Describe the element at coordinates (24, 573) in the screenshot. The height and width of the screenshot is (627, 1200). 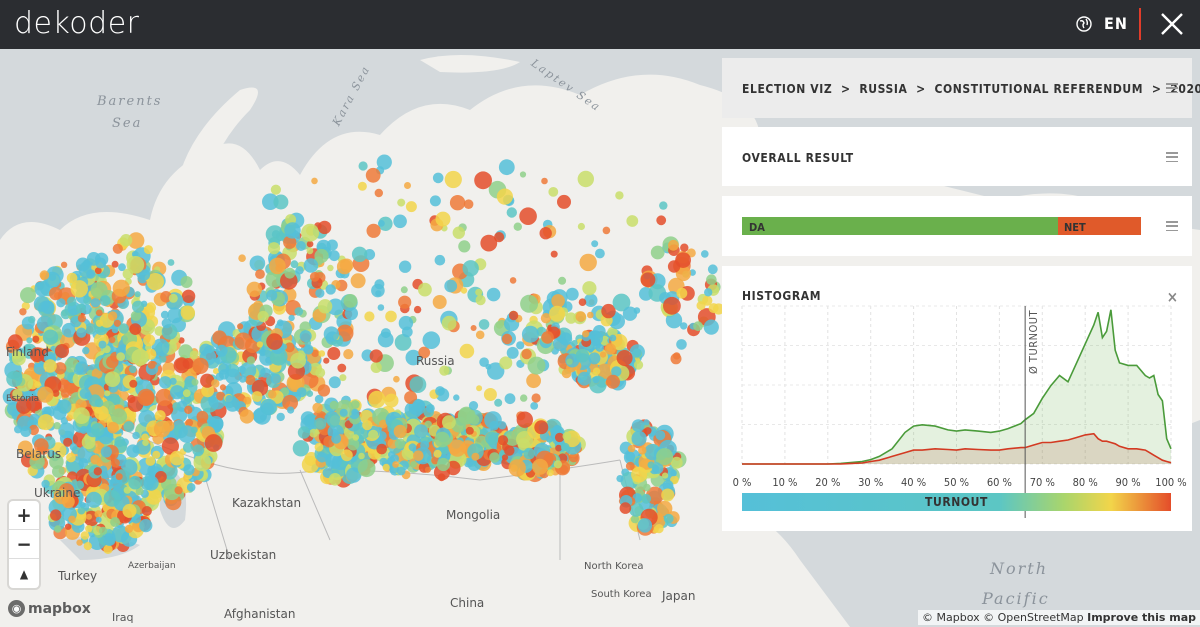
I see `compass-button: ▲` at that location.